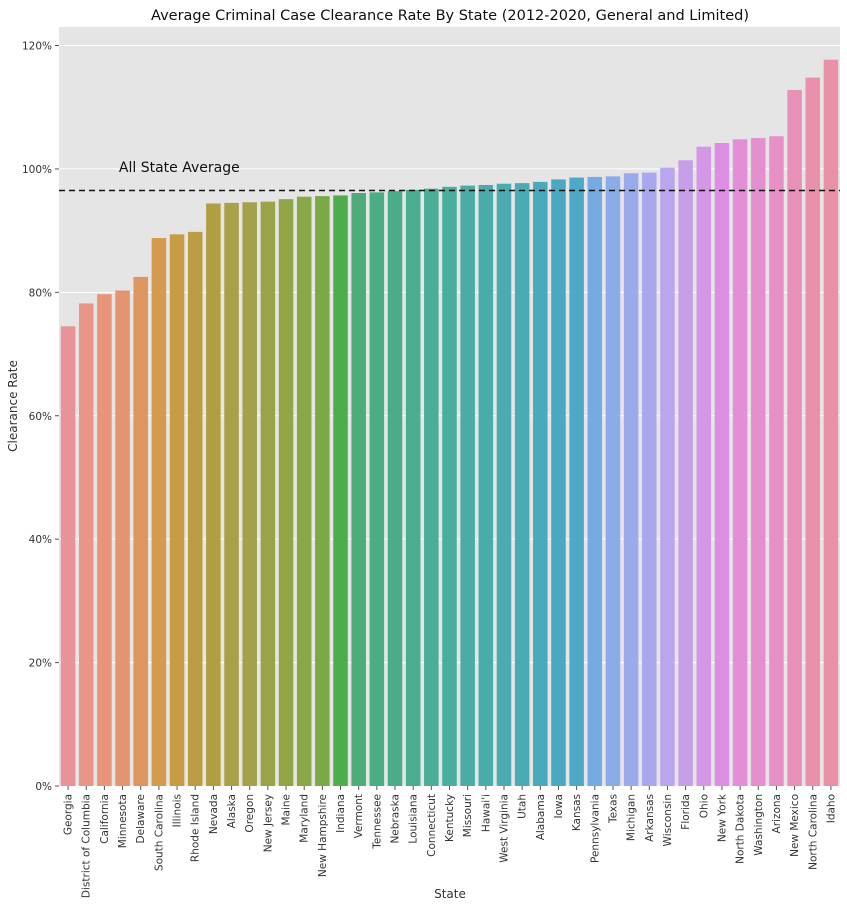 This screenshot has width=847, height=911. Describe the element at coordinates (595, 481) in the screenshot. I see `bar-pennsylvania` at that location.